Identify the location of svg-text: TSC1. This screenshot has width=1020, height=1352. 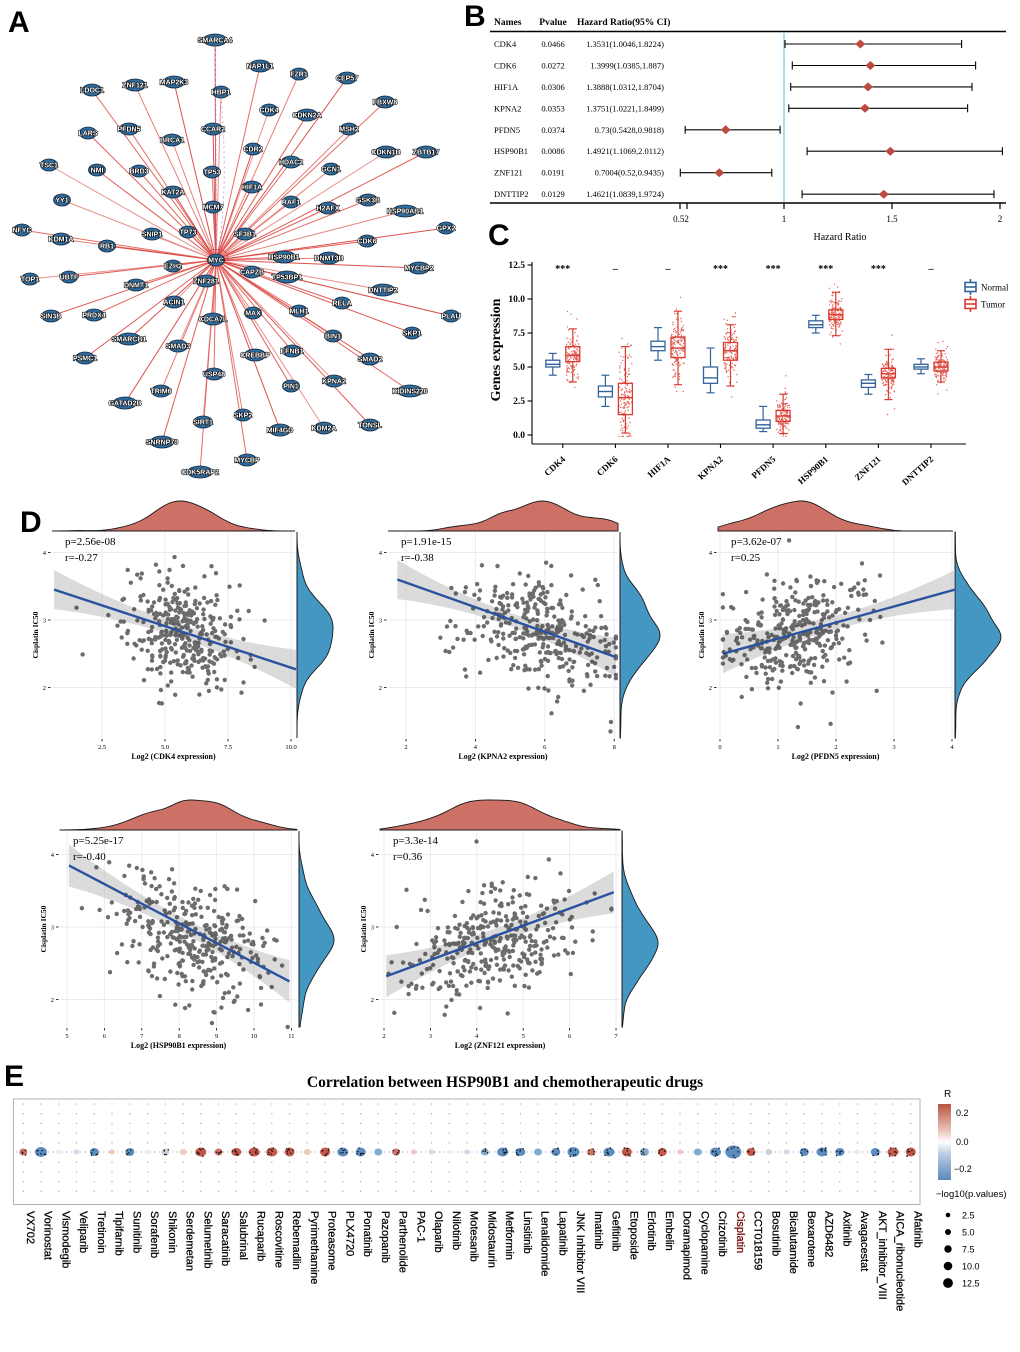
(49, 165).